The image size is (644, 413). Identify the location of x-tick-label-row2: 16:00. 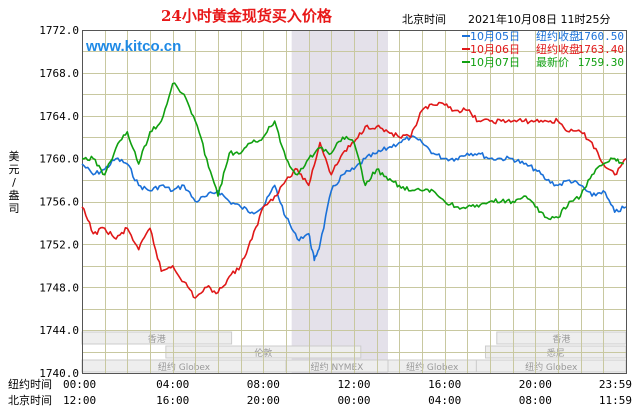
(172, 400).